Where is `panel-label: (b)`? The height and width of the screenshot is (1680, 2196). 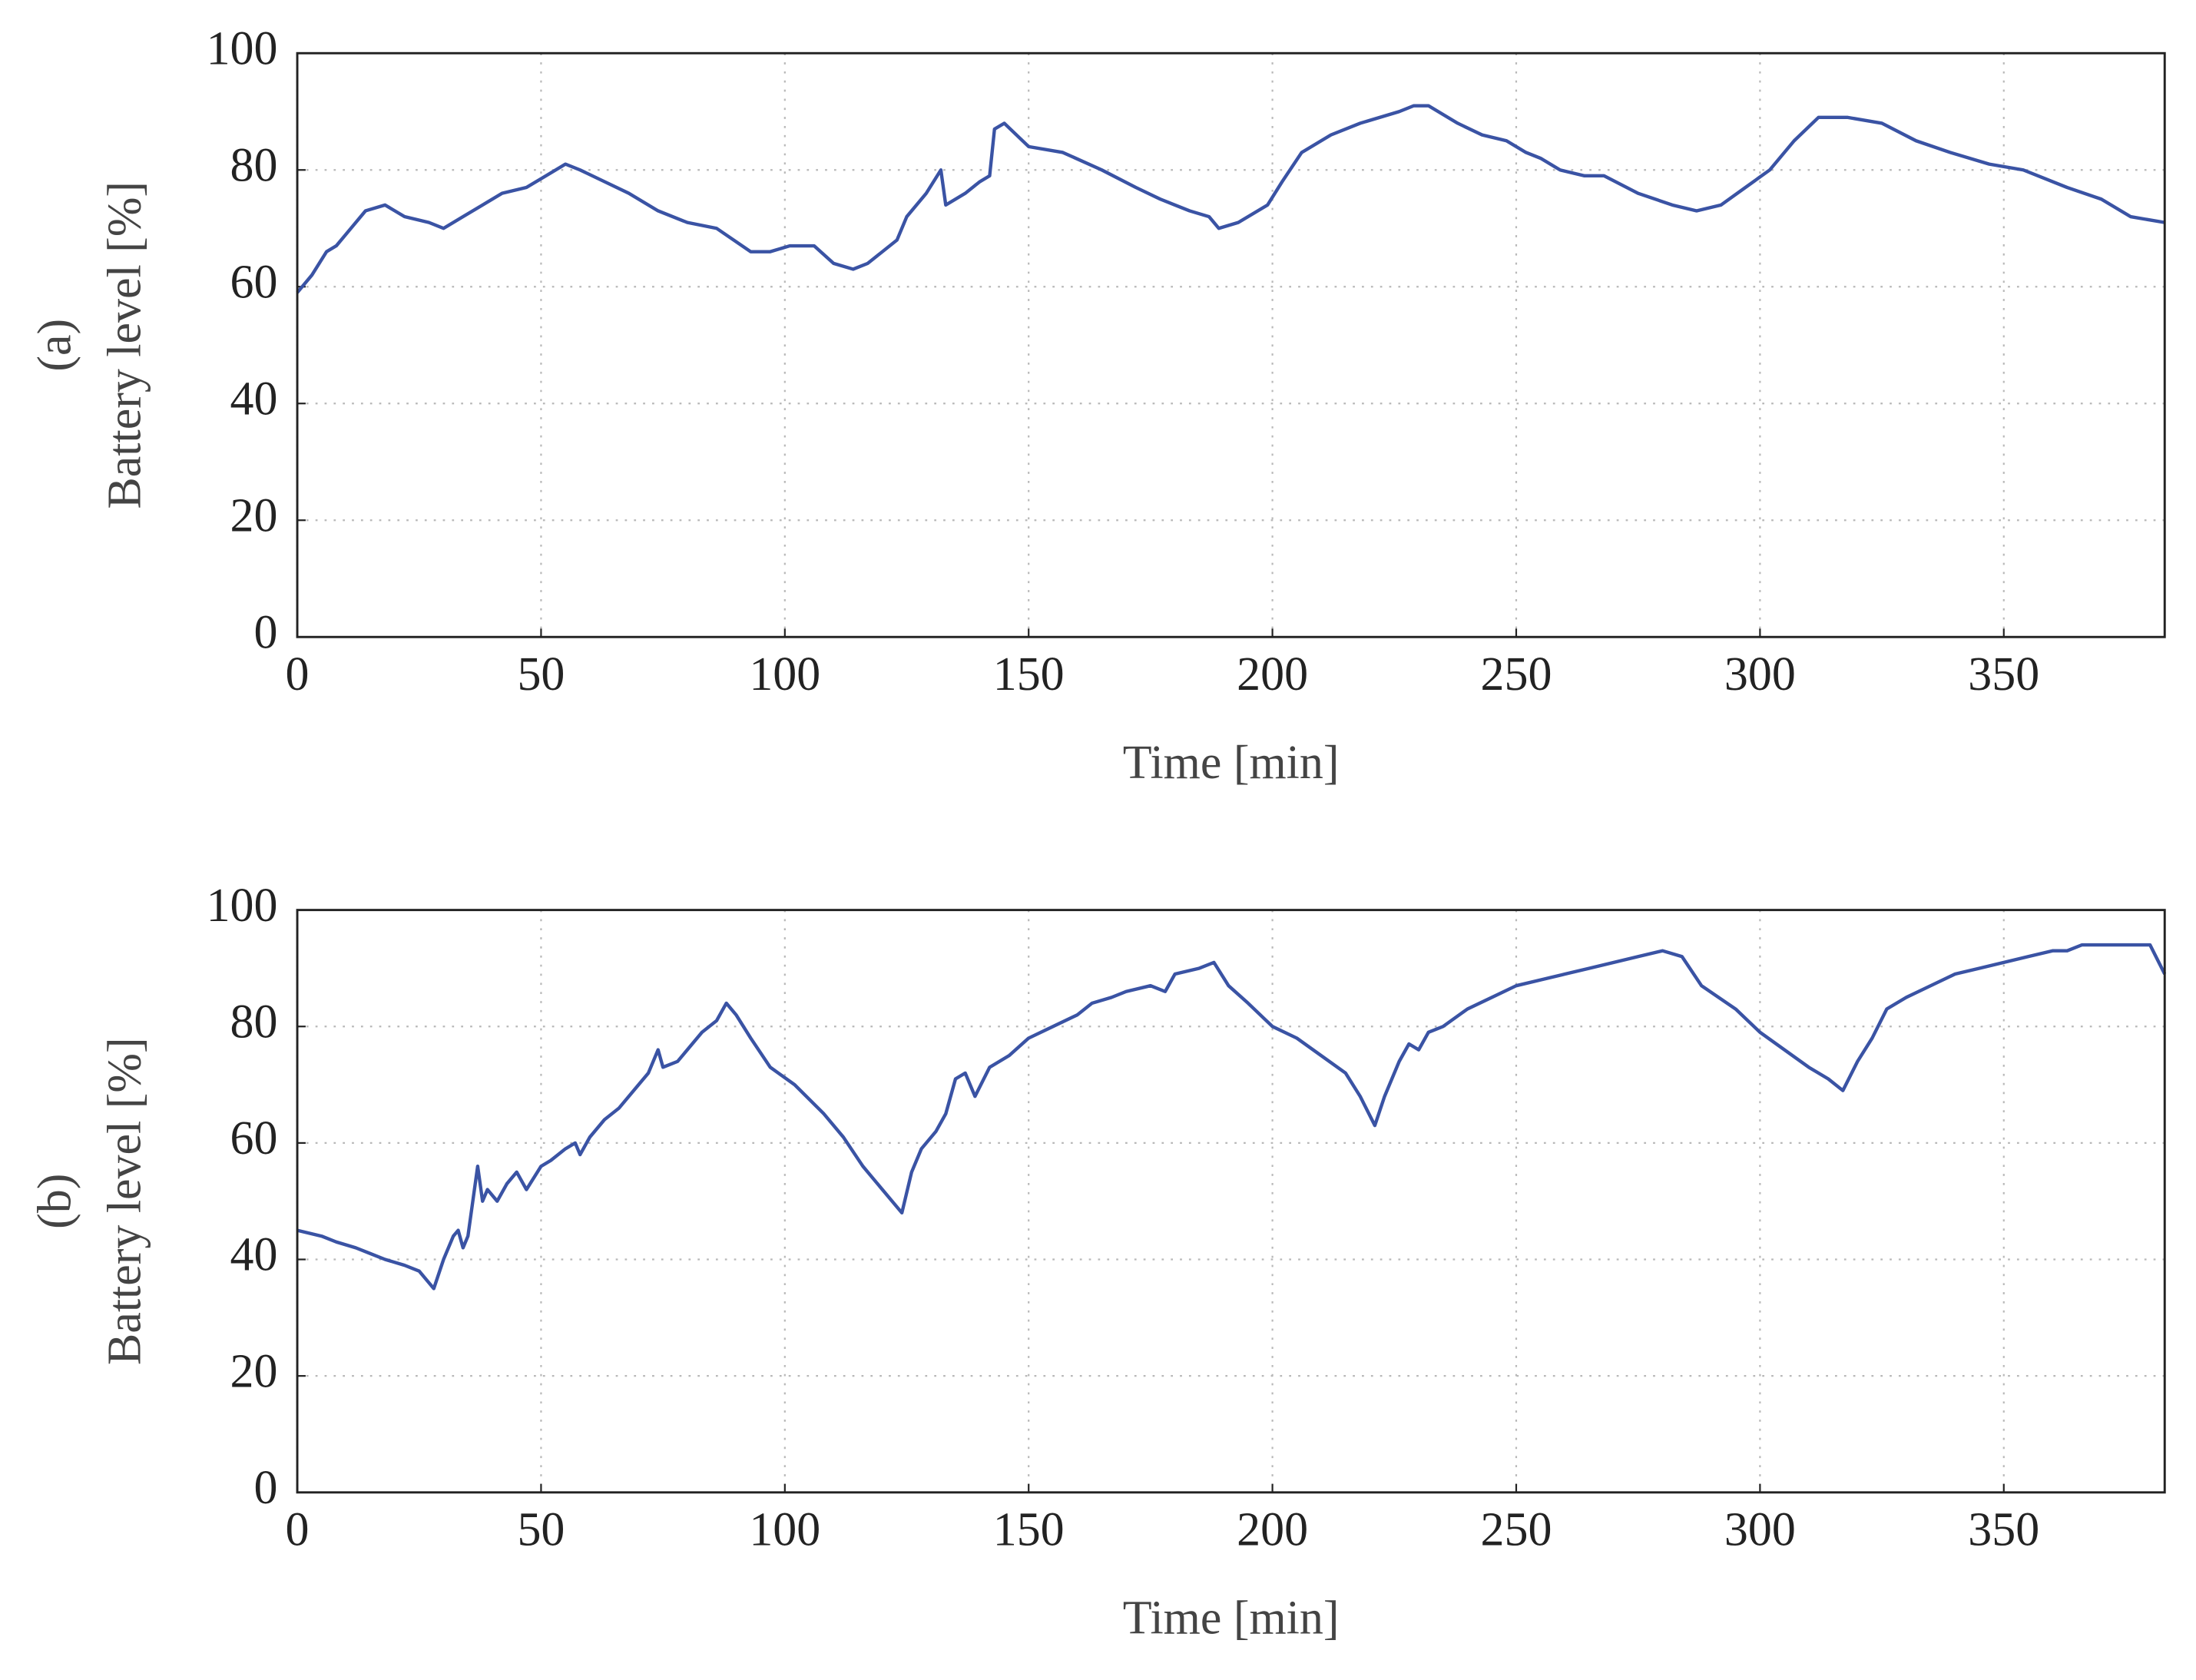
panel-label: (b) is located at coordinates (54, 1201).